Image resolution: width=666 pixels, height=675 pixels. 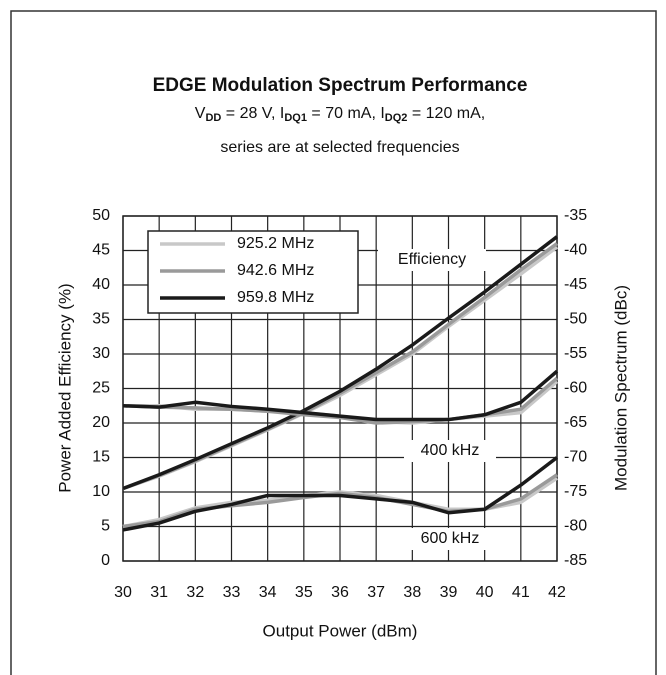 I want to click on y-tick-label: 0, so click(x=105, y=560).